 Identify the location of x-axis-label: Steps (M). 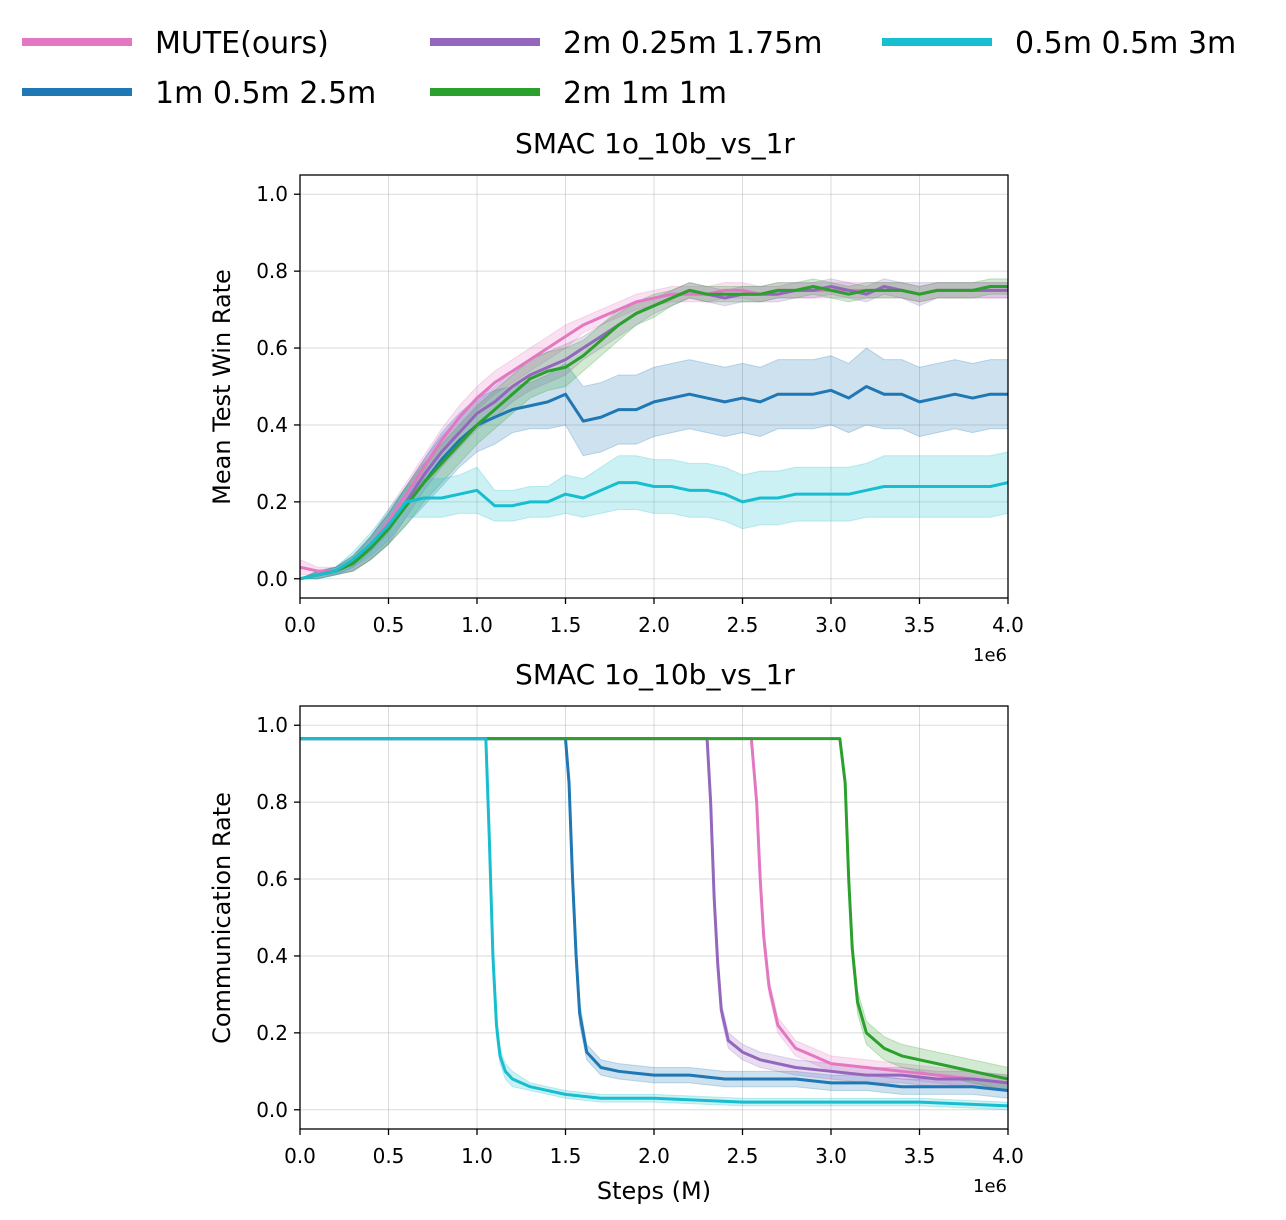
(654, 1191).